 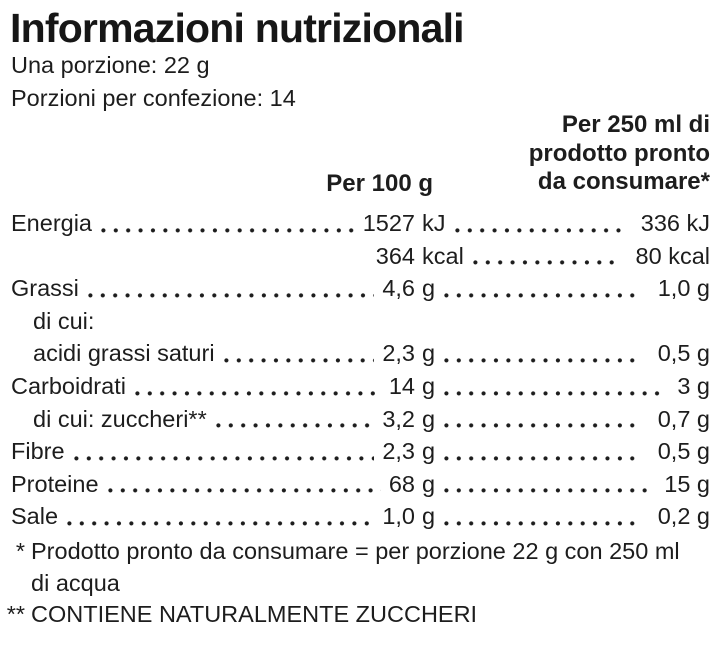 I want to click on row-energia-kj: Energia 1527 kJ 336 kJ, so click(x=360, y=223).